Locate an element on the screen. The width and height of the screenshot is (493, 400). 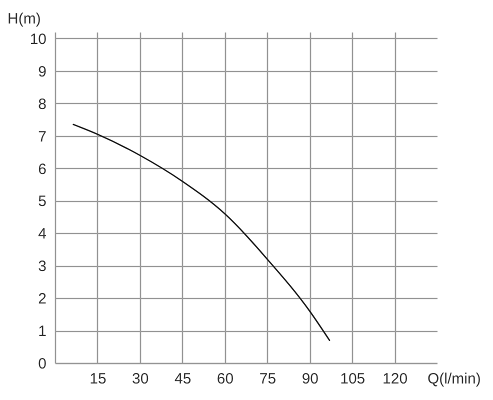
x-tick-label: 60 is located at coordinates (225, 379).